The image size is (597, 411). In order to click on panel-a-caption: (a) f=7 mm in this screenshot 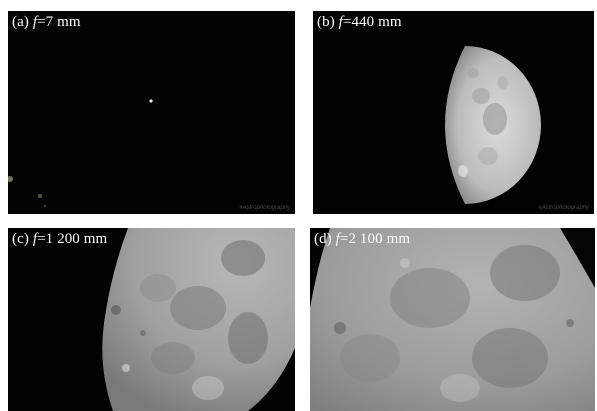, I will do `click(46, 22)`.